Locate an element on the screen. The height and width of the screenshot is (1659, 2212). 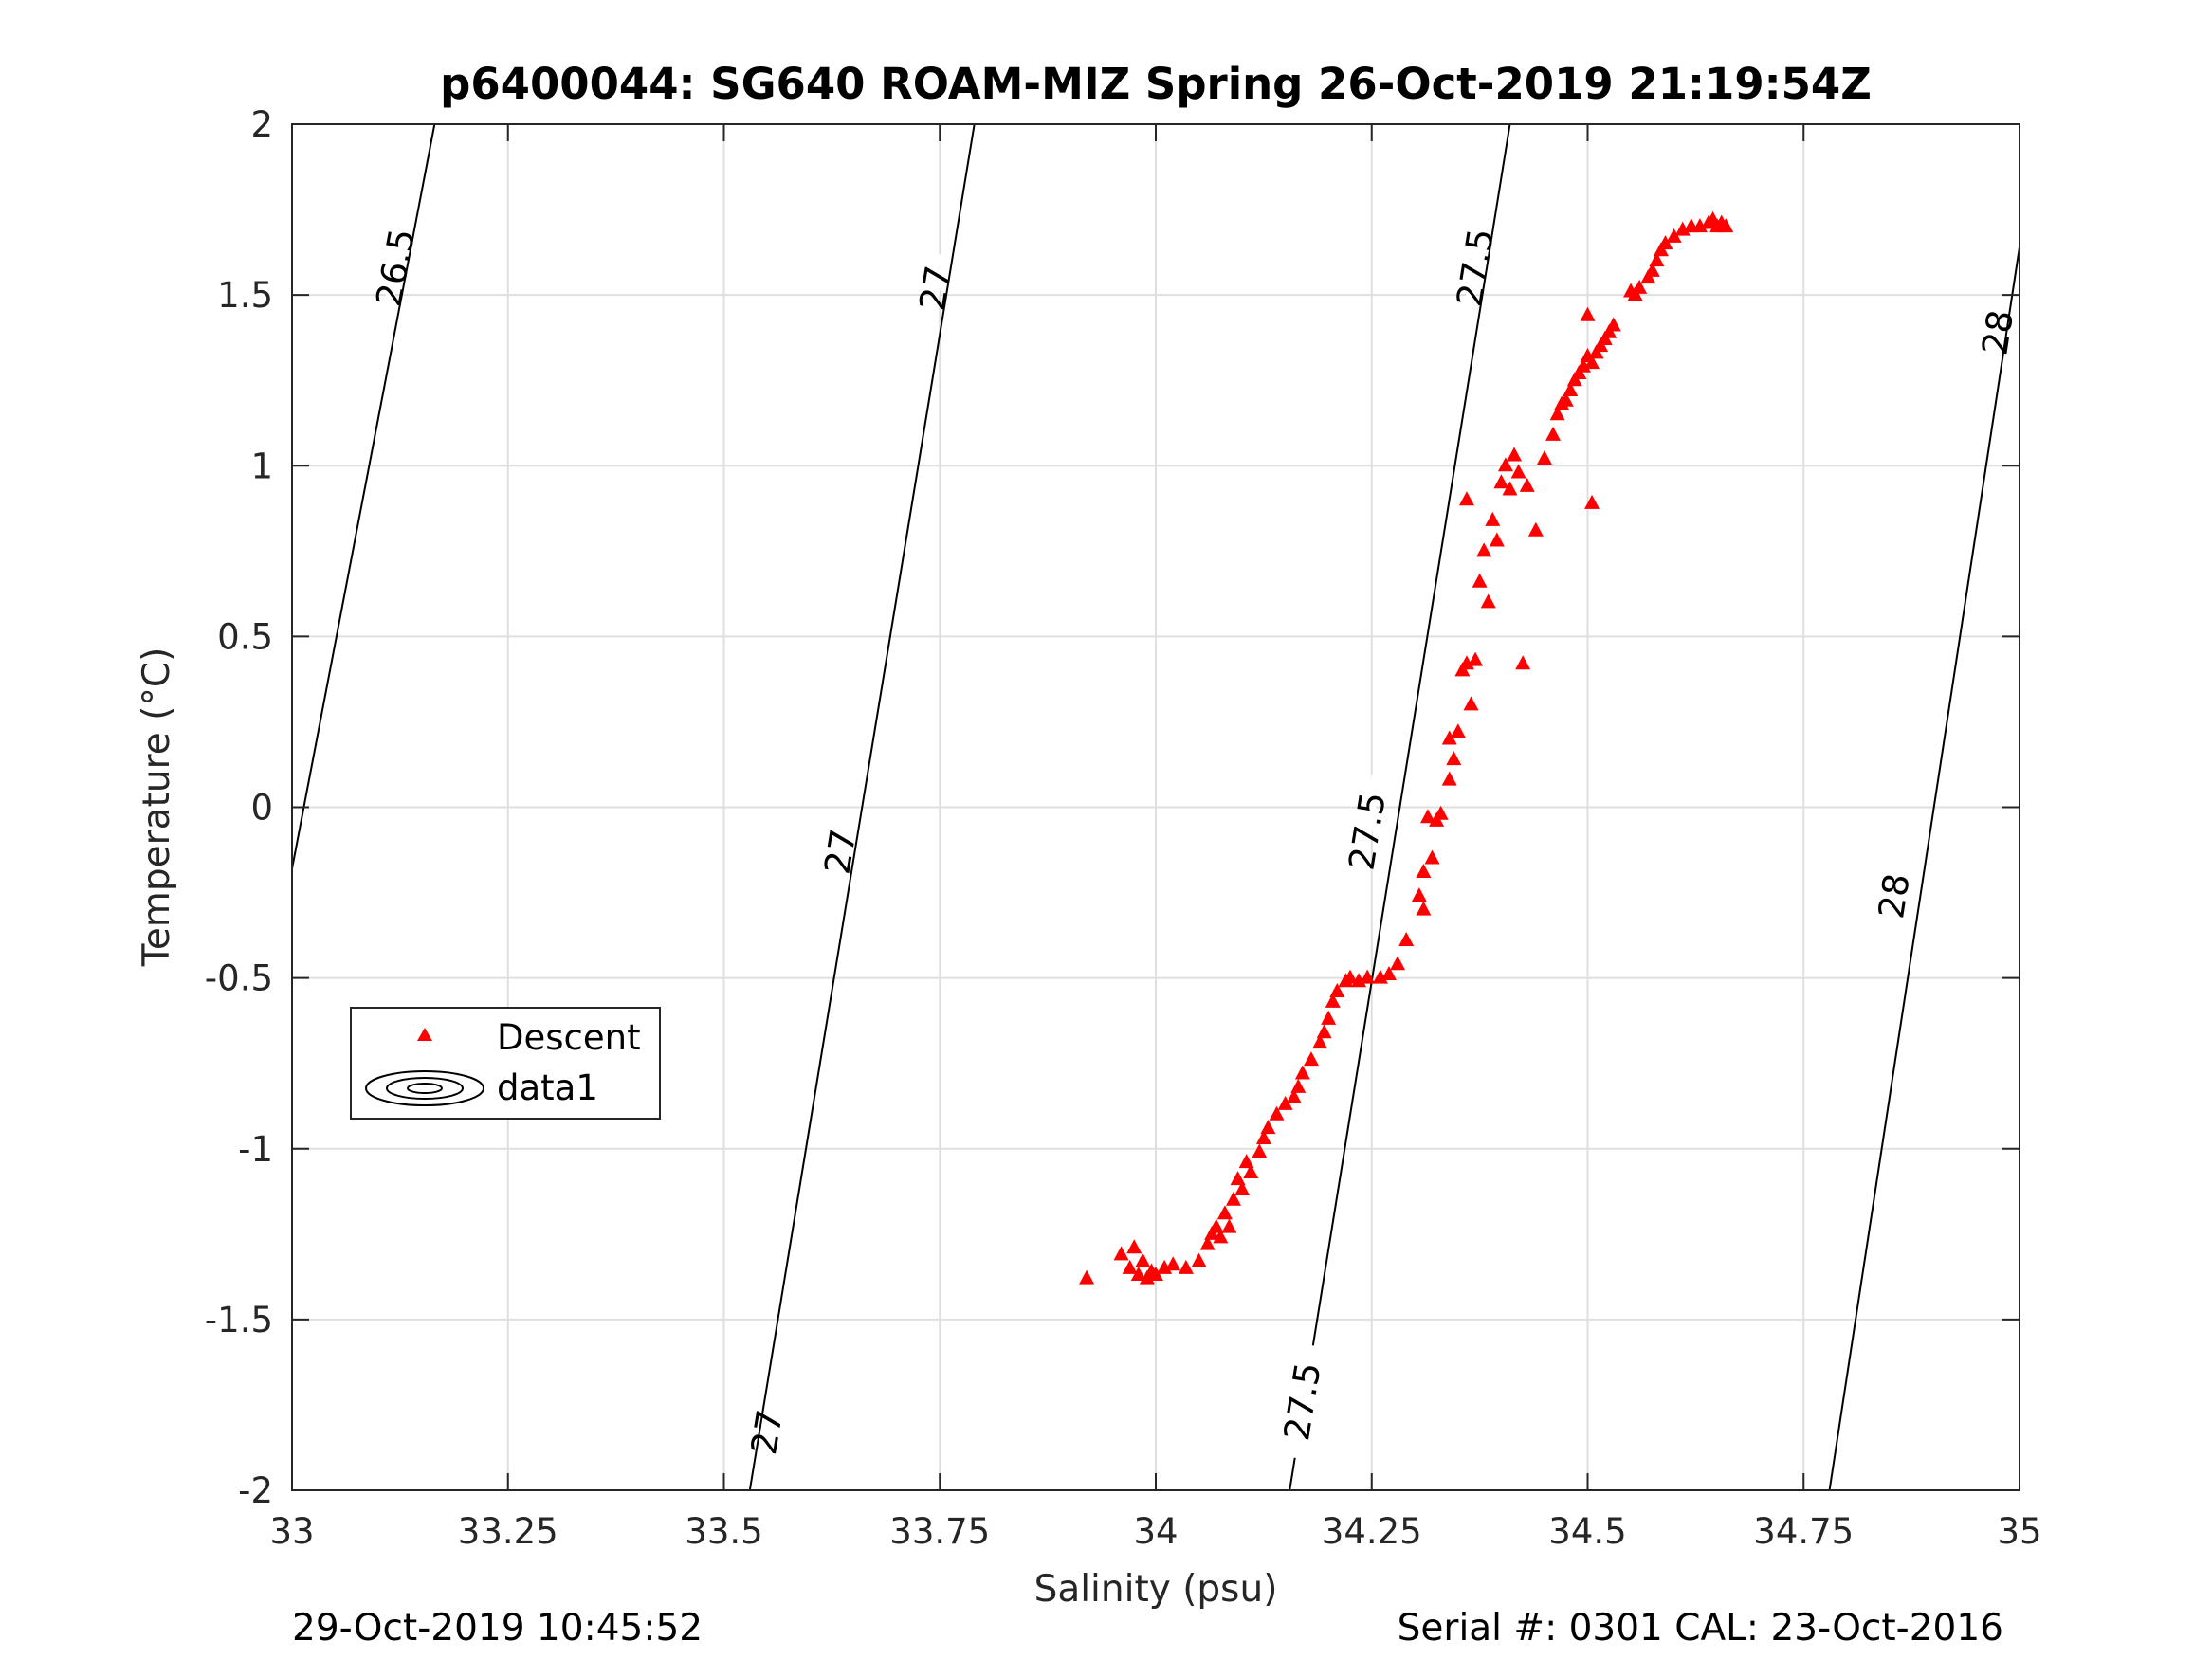
x-tick-label: 33.75 is located at coordinates (939, 1531).